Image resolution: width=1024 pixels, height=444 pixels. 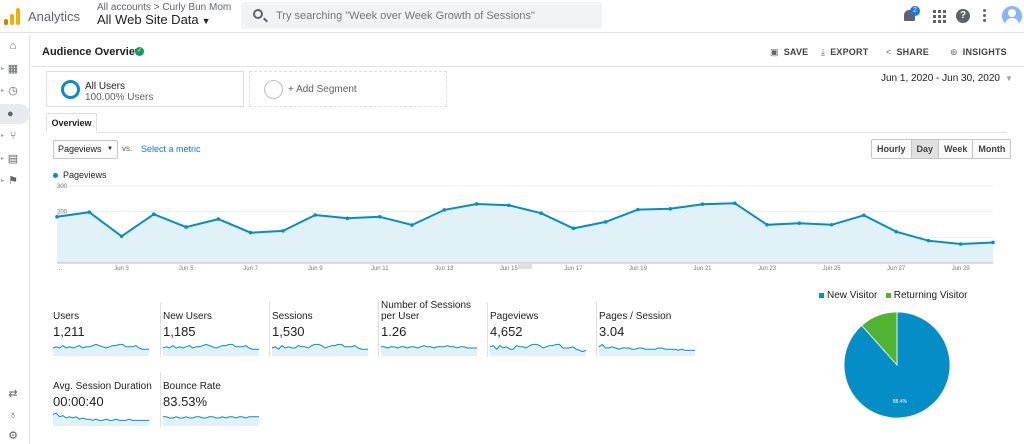 I want to click on notification-badge: 2, so click(x=915, y=11).